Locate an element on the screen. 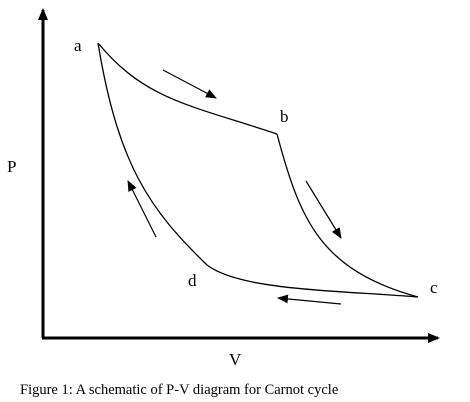 This screenshot has height=402, width=470. curve-b-to-c is located at coordinates (347, 215).